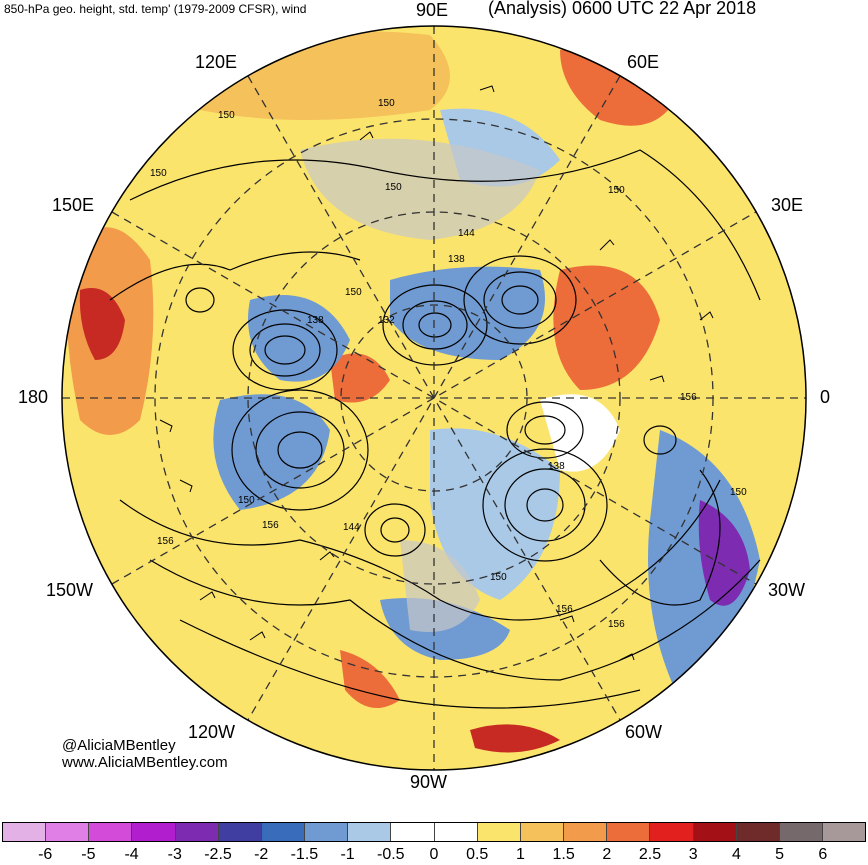 The image size is (868, 865). I want to click on cold-anomaly-canada, so click(495, 514).